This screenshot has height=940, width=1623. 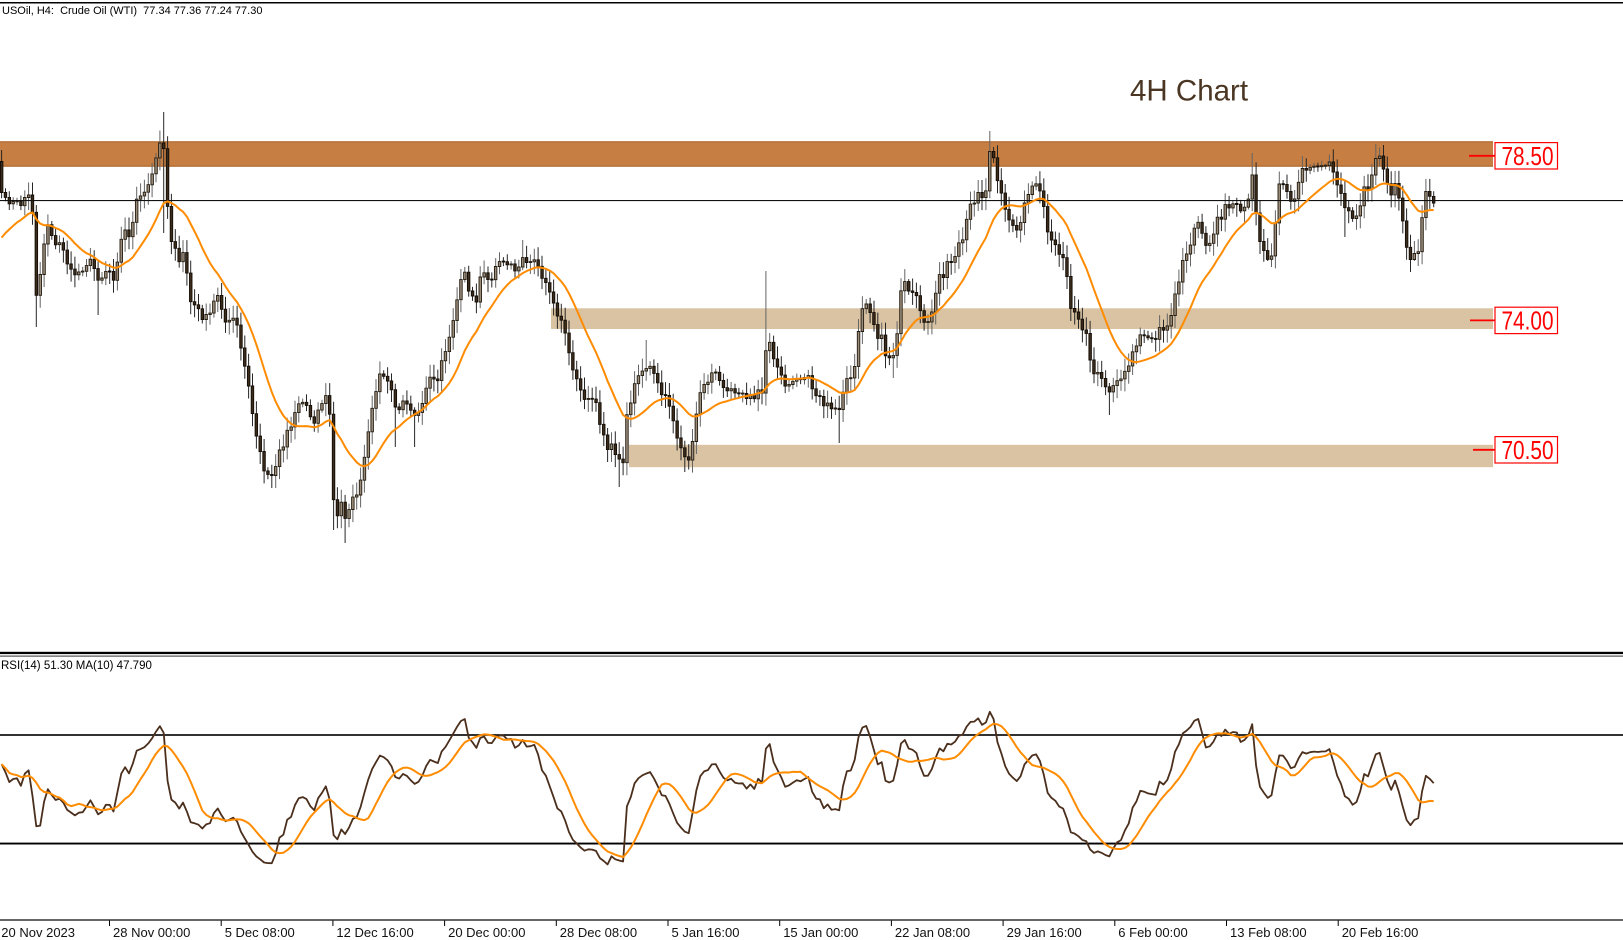 What do you see at coordinates (706, 932) in the screenshot?
I see `svg-text: 5 Jan 16:00` at bounding box center [706, 932].